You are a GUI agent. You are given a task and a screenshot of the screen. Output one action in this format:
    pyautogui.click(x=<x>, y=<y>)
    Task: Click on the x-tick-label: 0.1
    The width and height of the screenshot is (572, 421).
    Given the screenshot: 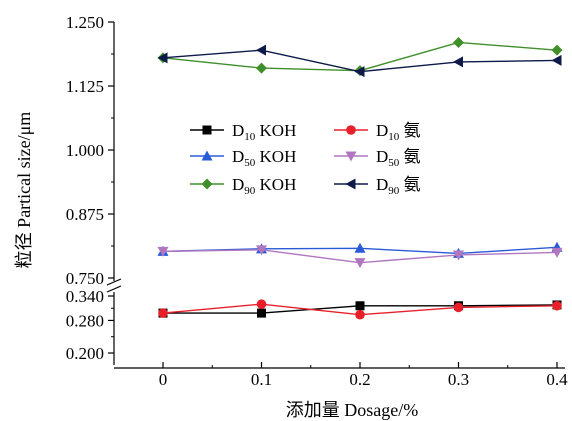 What is the action you would take?
    pyautogui.click(x=261, y=379)
    